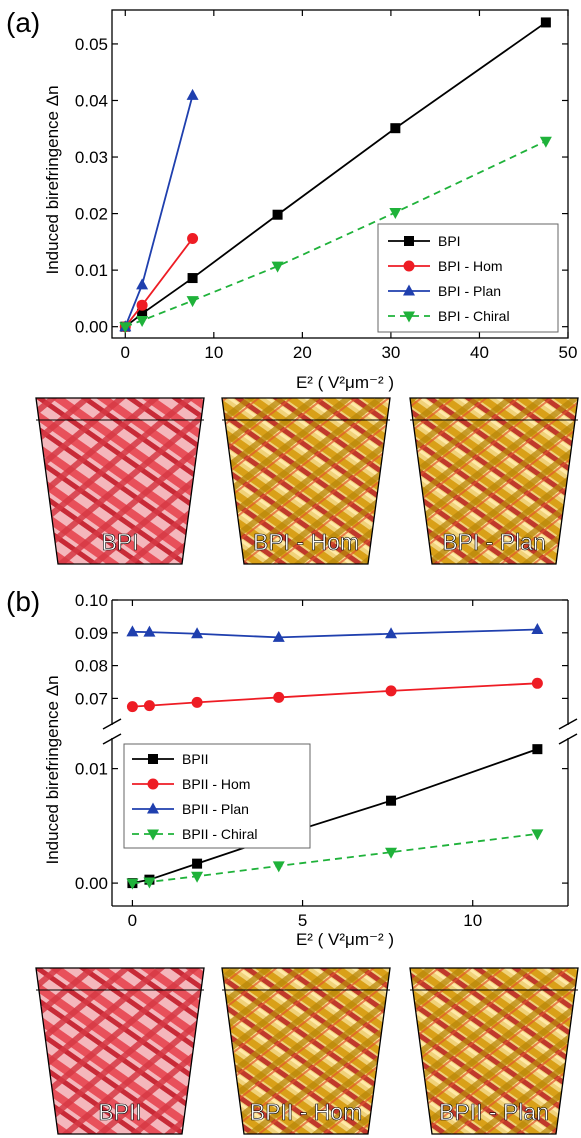 Image resolution: width=581 pixels, height=1138 pixels. Describe the element at coordinates (449, 241) in the screenshot. I see `legend-label-bpi: BPI` at that location.